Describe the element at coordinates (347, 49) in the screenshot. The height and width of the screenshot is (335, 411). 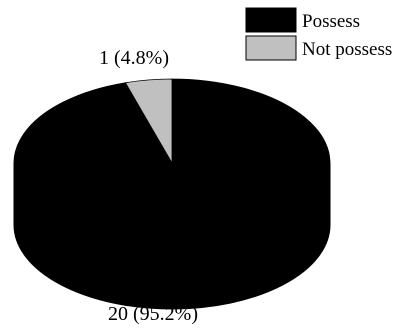
I see `legend-label-not-possess: Not possess` at that location.